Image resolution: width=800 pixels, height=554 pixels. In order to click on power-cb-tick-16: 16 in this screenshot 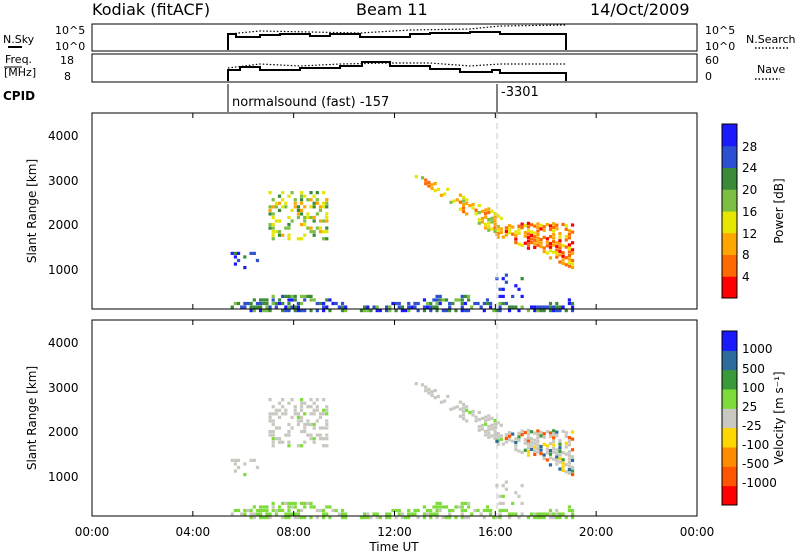, I will do `click(749, 212)`.